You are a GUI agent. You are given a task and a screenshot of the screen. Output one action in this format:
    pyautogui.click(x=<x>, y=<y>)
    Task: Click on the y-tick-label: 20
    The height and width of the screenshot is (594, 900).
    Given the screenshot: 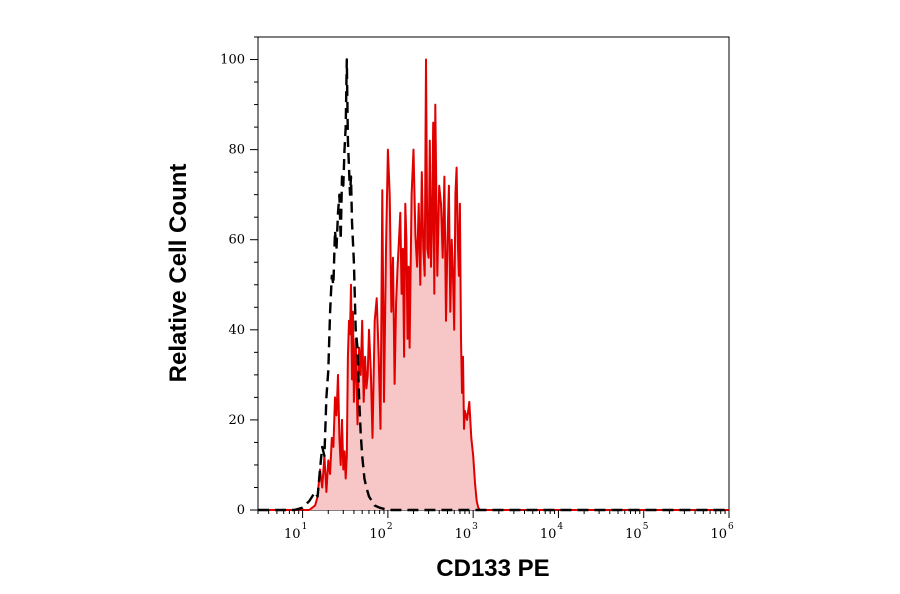 What is the action you would take?
    pyautogui.click(x=236, y=420)
    